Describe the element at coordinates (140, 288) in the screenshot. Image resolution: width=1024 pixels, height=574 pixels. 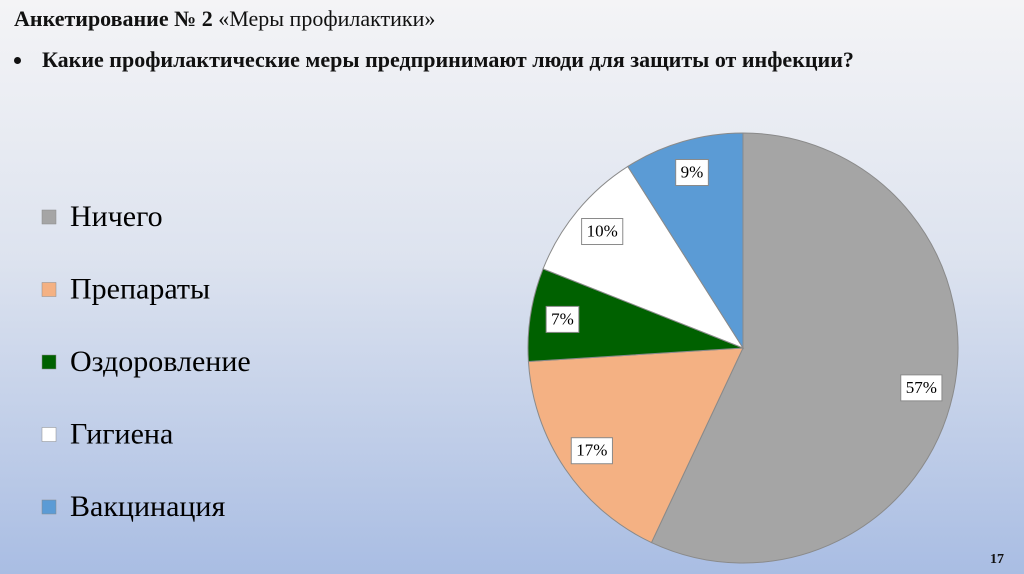
I see `legend-label: Препараты` at that location.